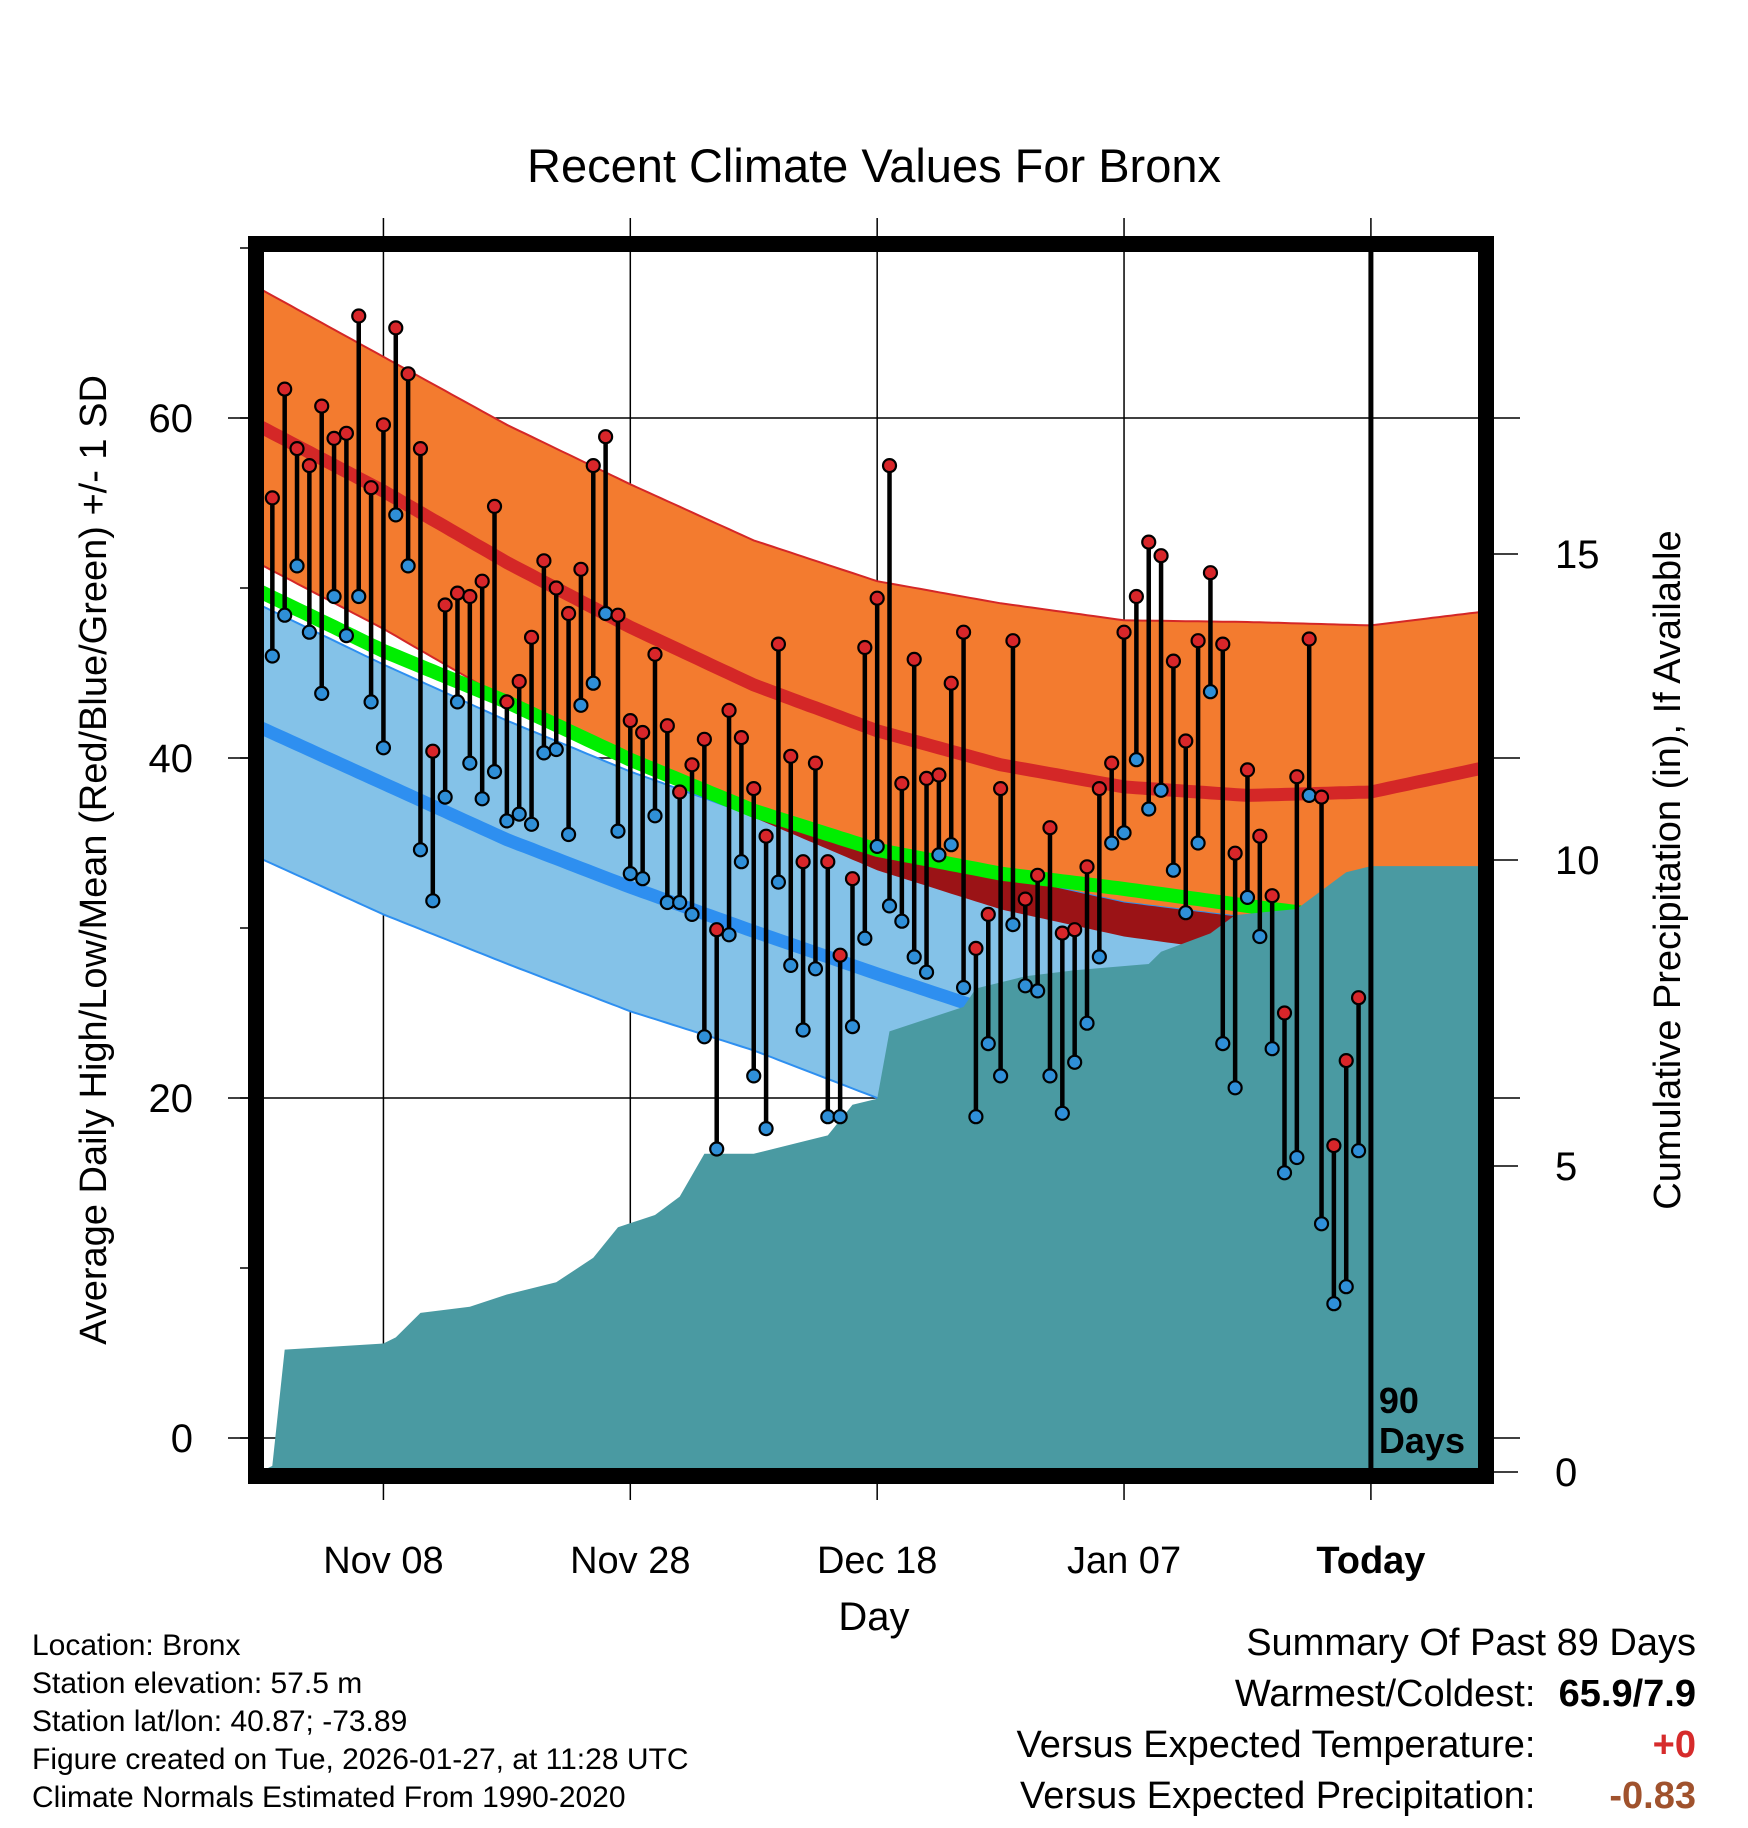  Describe the element at coordinates (874, 165) in the screenshot. I see `chart-title: Recent Climate Values For Bronx` at that location.